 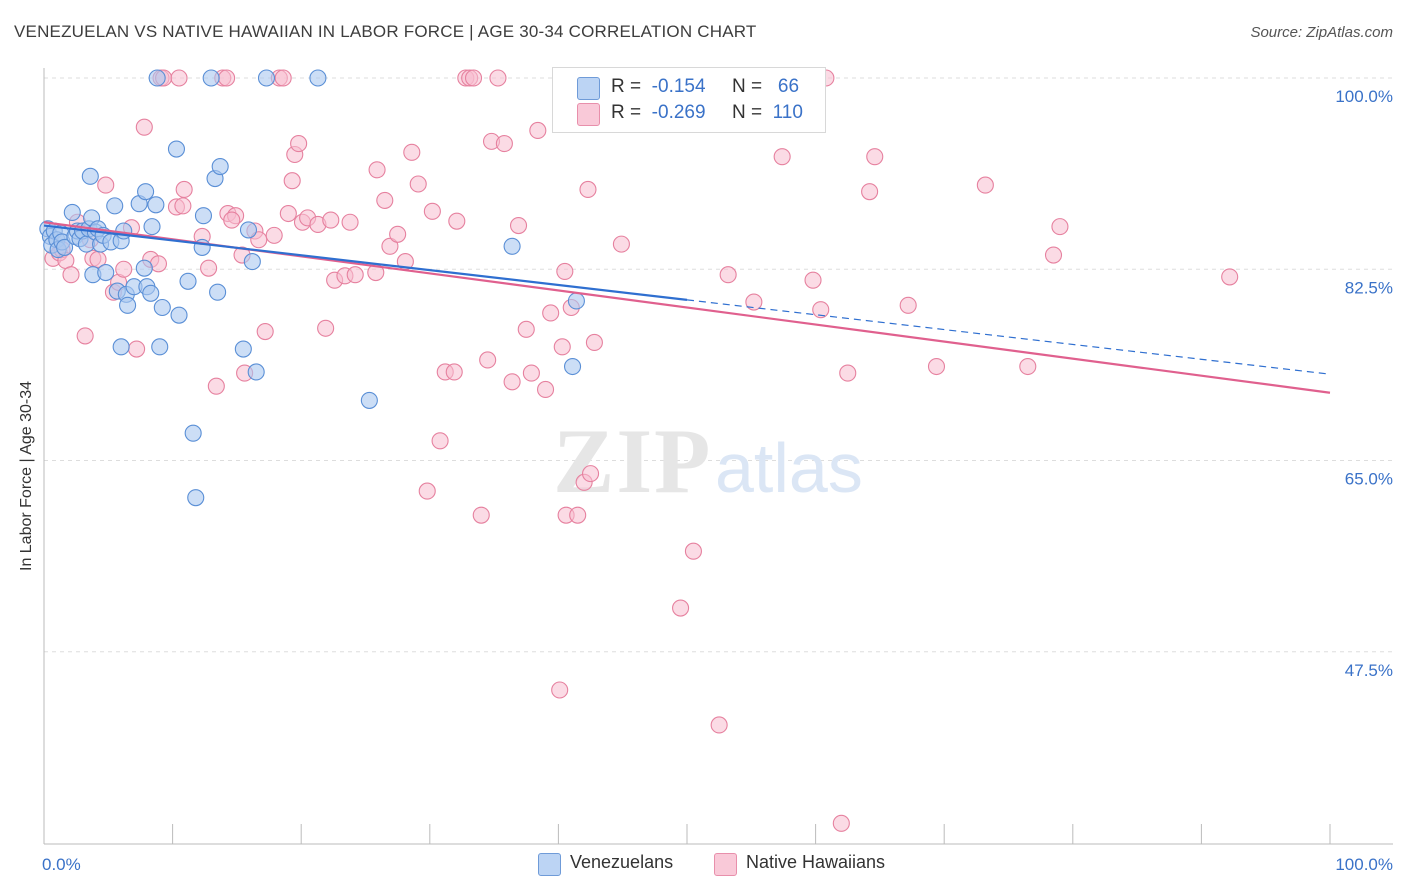 What do you see at coordinates (1369, 287) in the screenshot?
I see `y-tick-label: 82.5%` at bounding box center [1369, 287].